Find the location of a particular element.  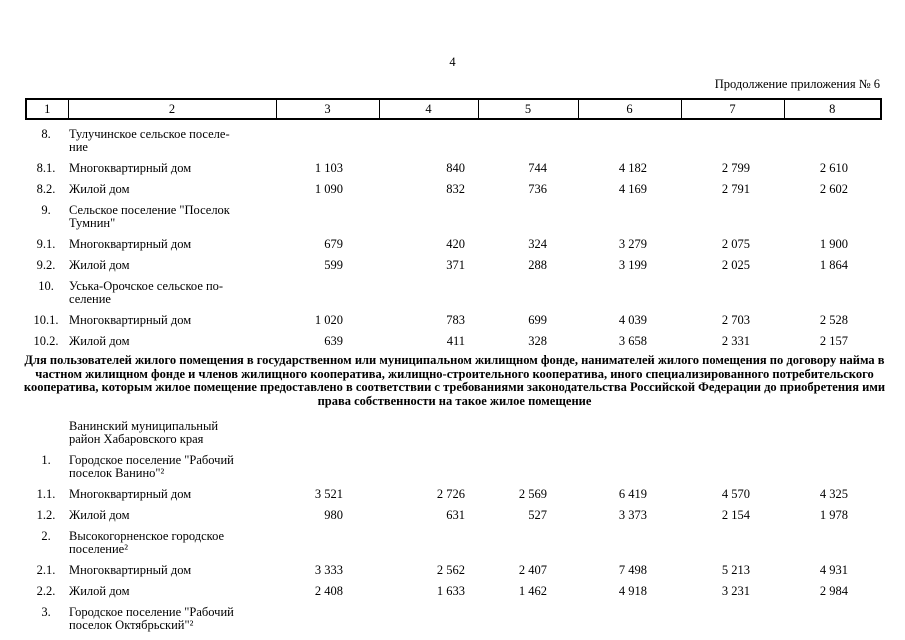

value-cell: 3 333 is located at coordinates (328, 570).